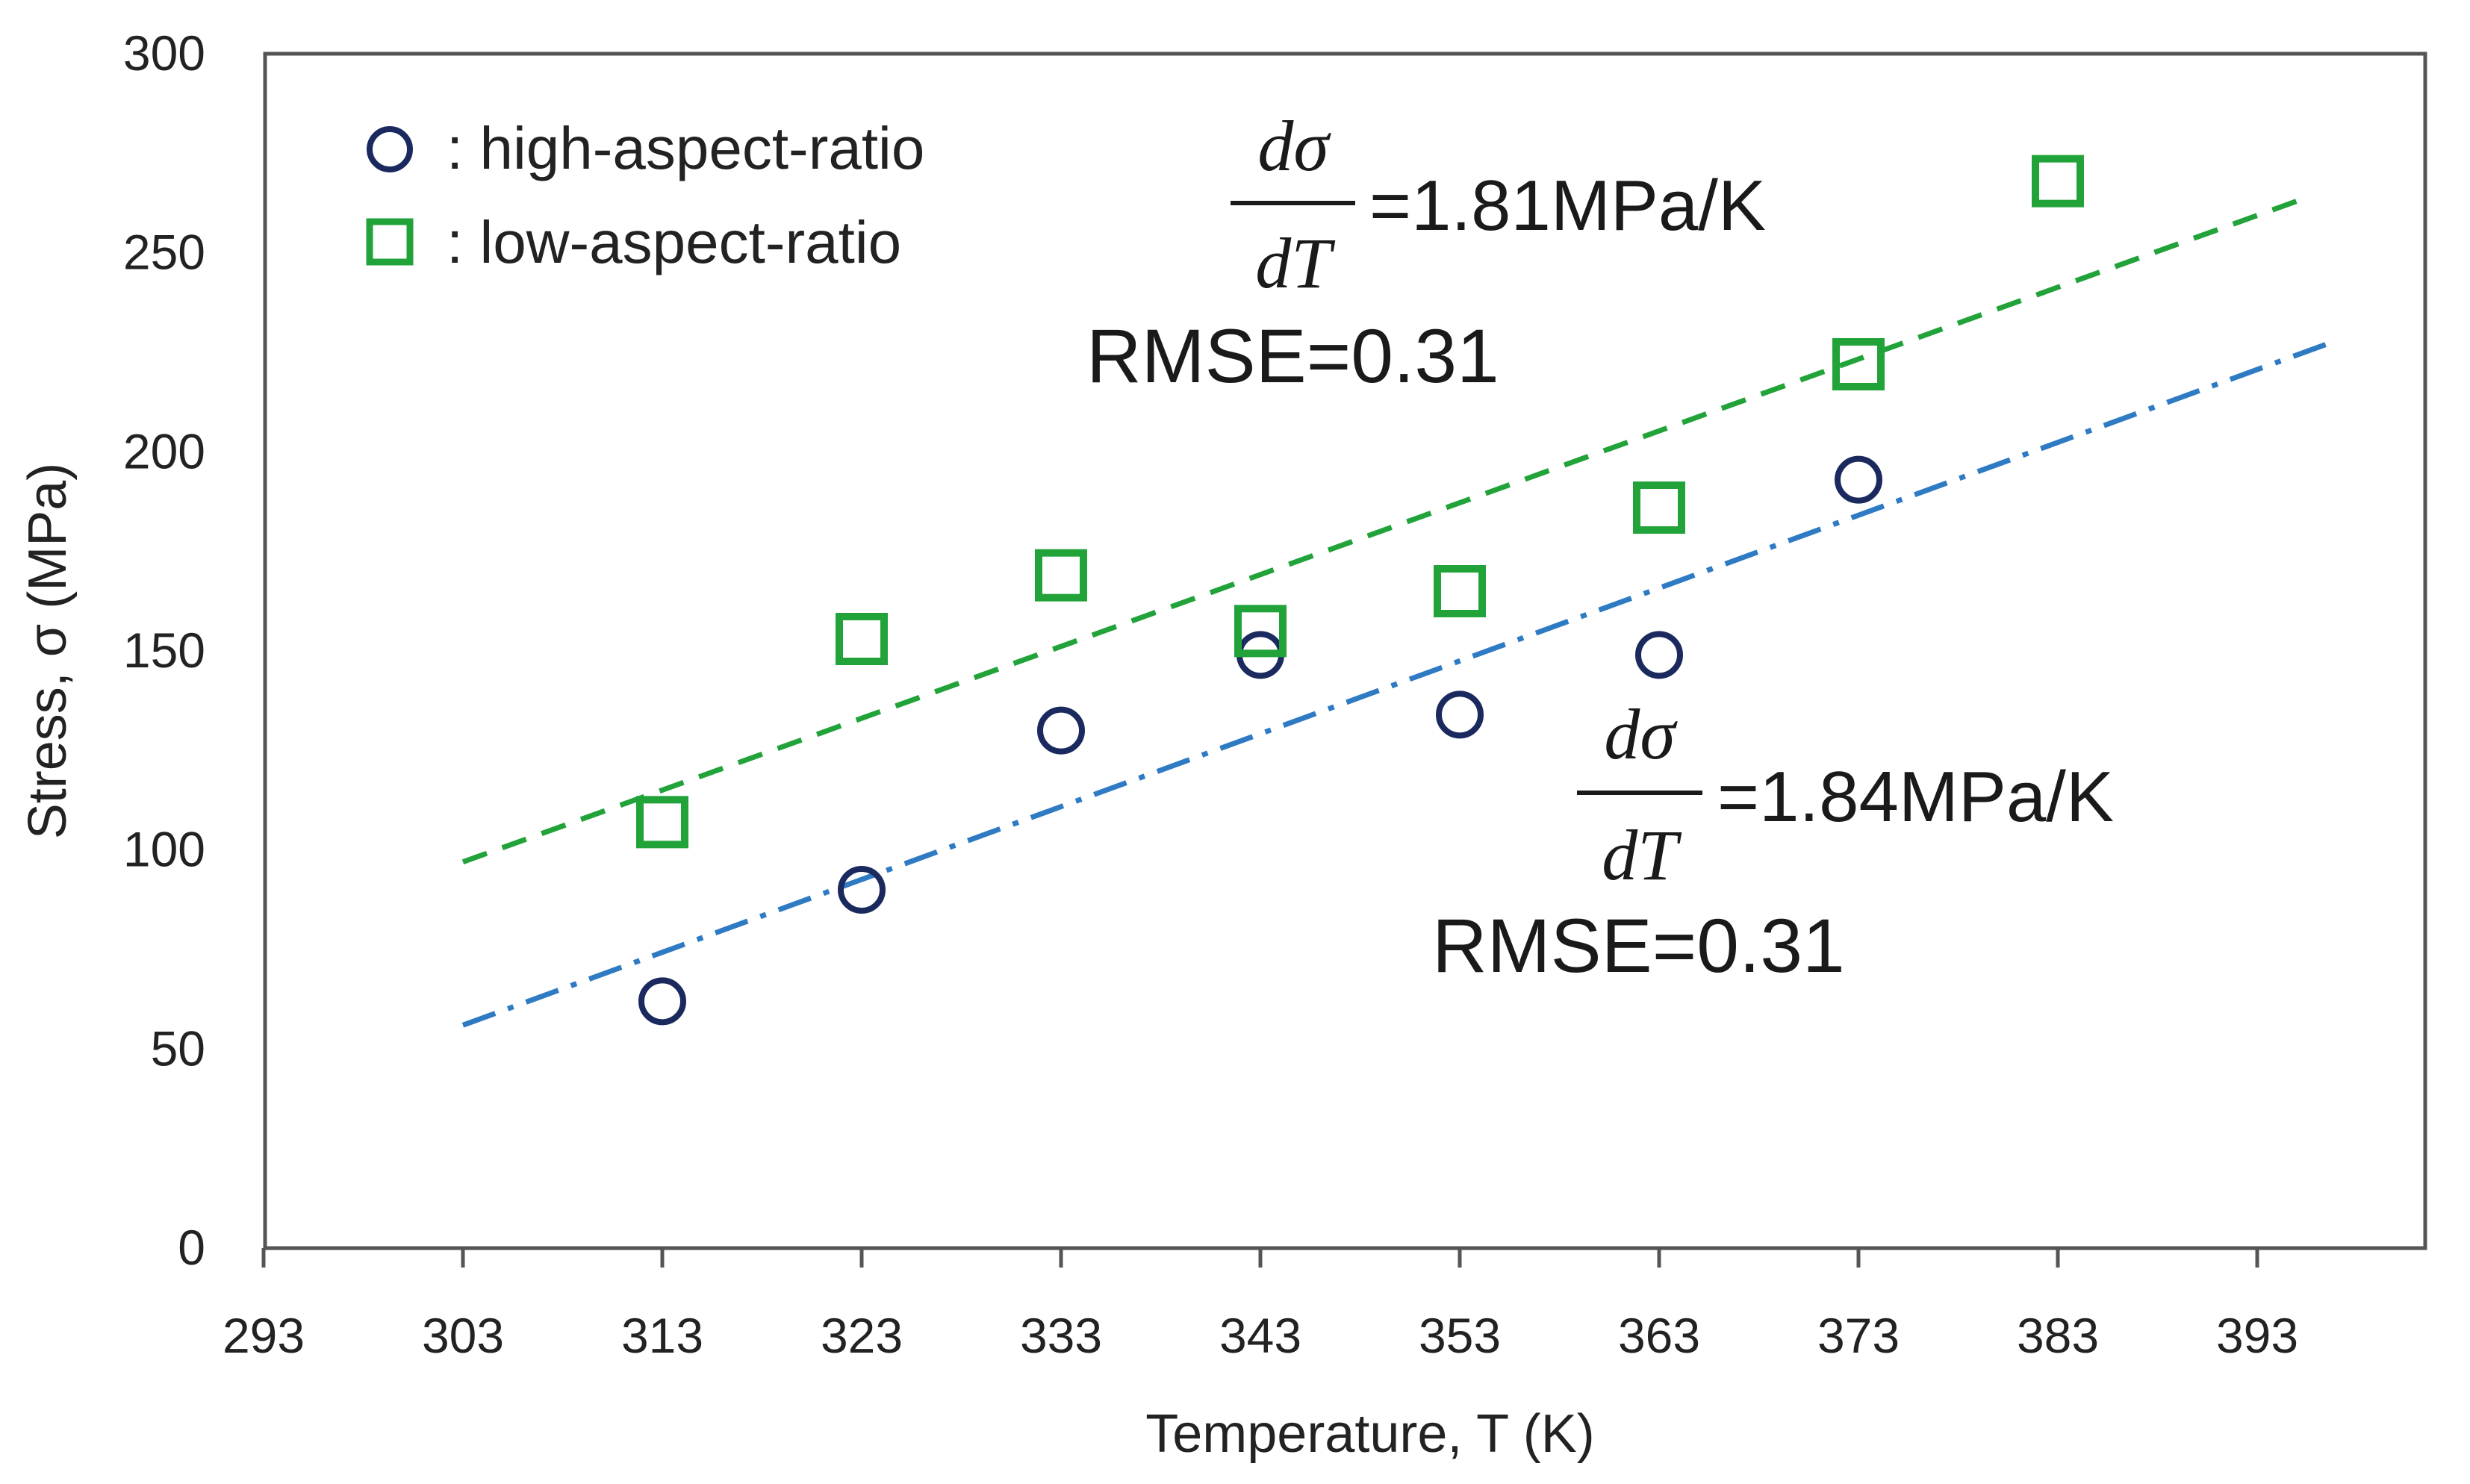 The width and height of the screenshot is (2470, 1484). What do you see at coordinates (178, 1048) in the screenshot?
I see `y-tick-label: 50` at bounding box center [178, 1048].